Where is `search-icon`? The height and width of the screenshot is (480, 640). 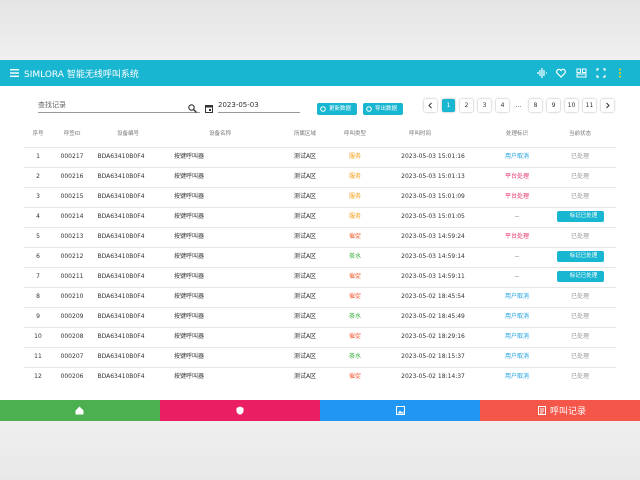 search-icon is located at coordinates (192, 108).